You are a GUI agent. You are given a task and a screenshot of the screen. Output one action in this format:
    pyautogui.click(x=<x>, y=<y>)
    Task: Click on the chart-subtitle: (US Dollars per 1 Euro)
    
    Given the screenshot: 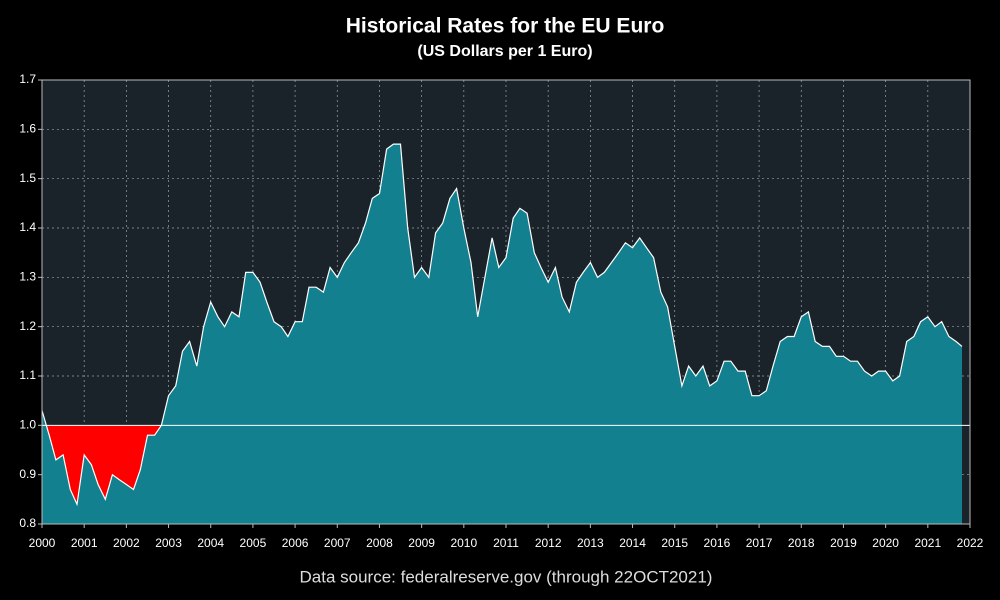 What is the action you would take?
    pyautogui.click(x=504, y=51)
    